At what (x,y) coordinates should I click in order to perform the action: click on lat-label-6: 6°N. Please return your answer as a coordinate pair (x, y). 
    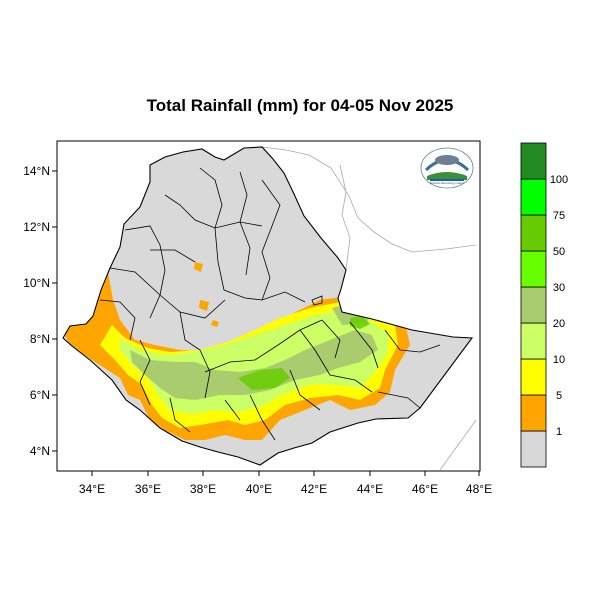
    Looking at the image, I should click on (40, 395).